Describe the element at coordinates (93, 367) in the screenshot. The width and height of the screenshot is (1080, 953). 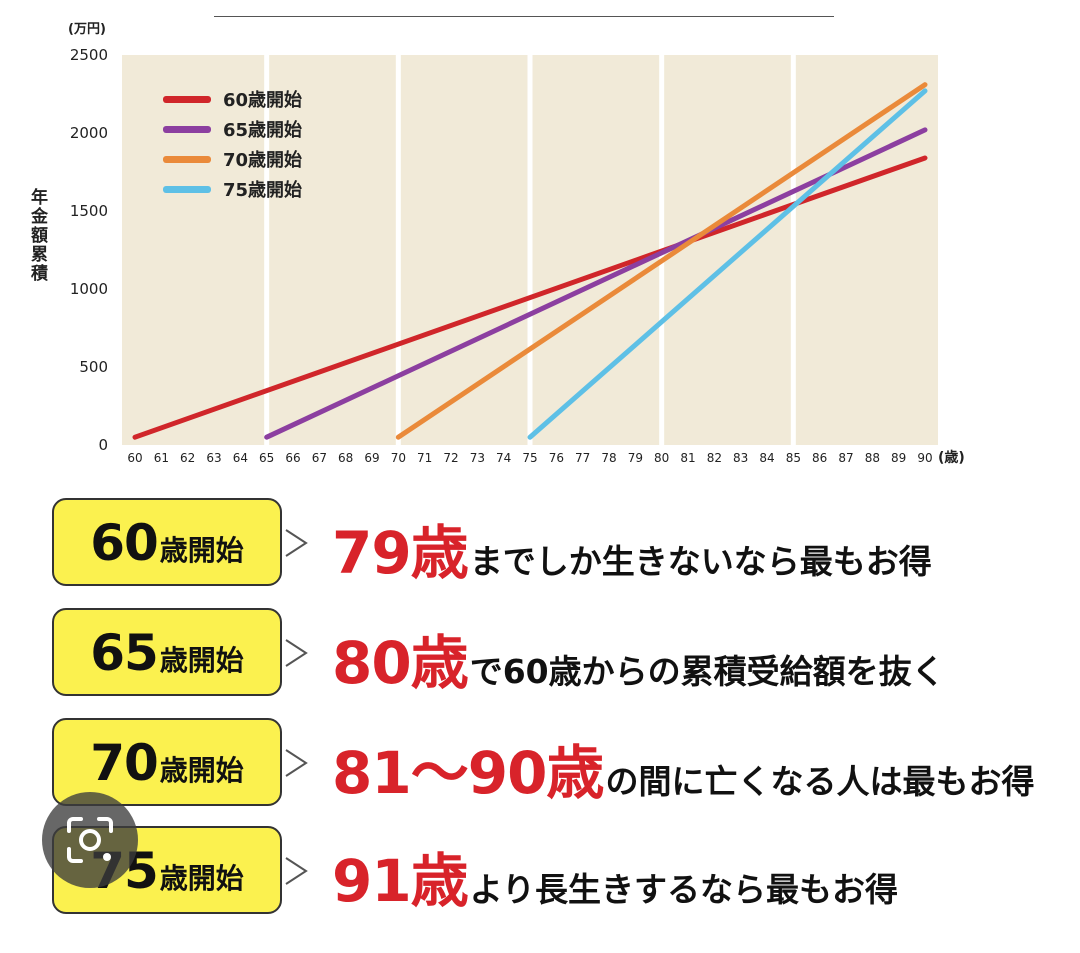
I see `y-tick-label: 500` at that location.